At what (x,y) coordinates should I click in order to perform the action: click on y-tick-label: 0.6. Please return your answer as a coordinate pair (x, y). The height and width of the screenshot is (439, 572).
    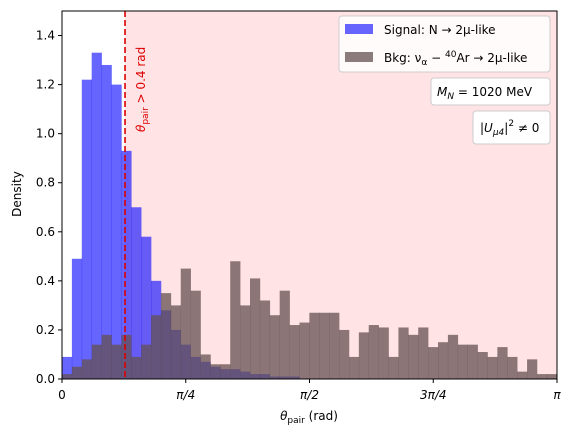
    Looking at the image, I should click on (45, 232).